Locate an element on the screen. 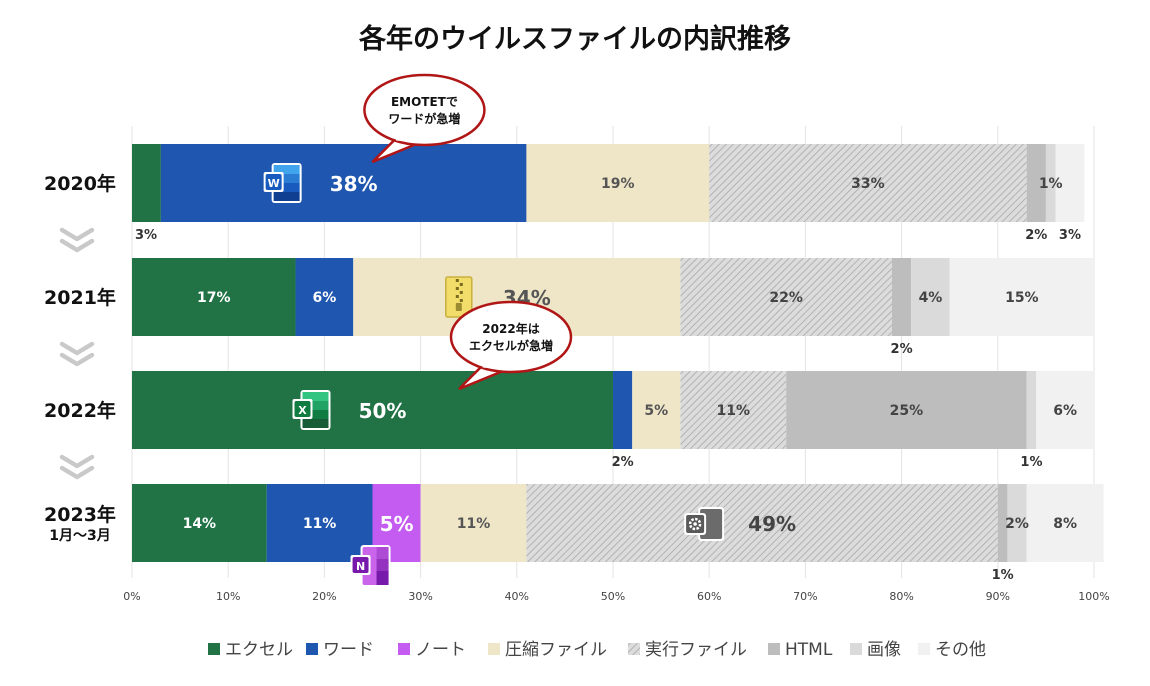 This screenshot has width=1150, height=686. callout-text: 2022年は is located at coordinates (510, 328).